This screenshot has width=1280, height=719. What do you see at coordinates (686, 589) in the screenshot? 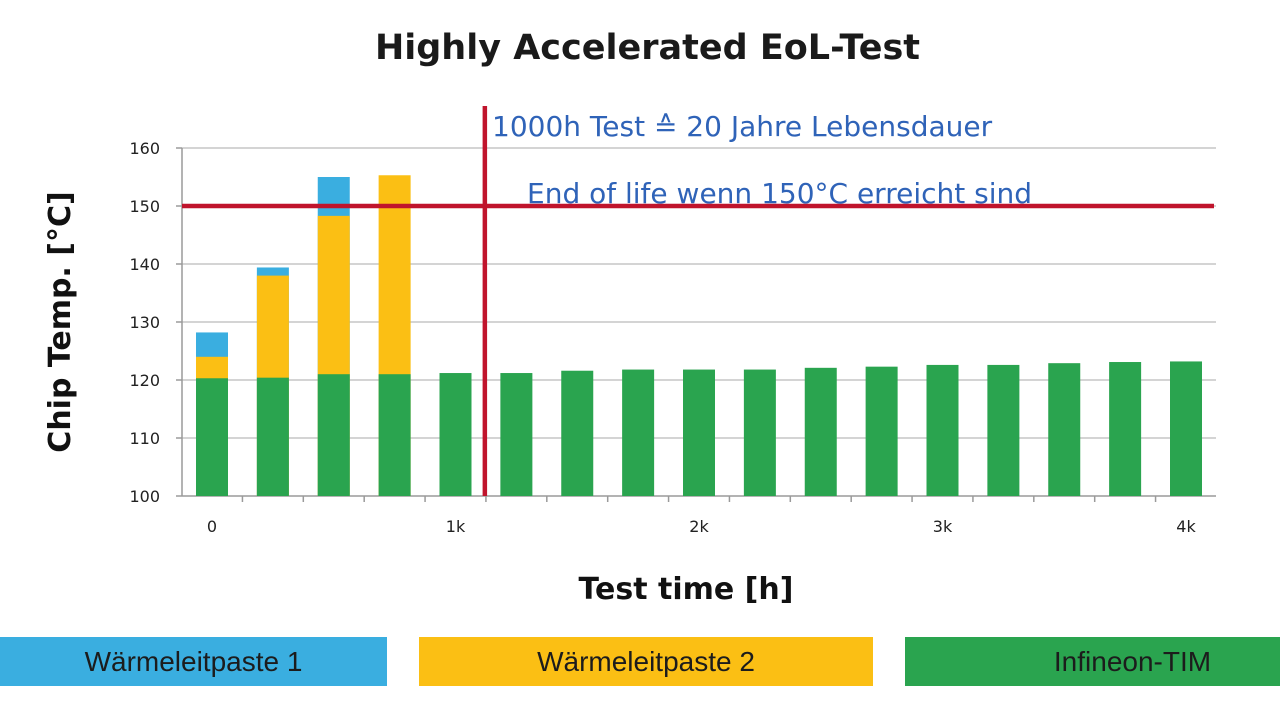
I see `x-axis-title: Test time [h]` at bounding box center [686, 589].